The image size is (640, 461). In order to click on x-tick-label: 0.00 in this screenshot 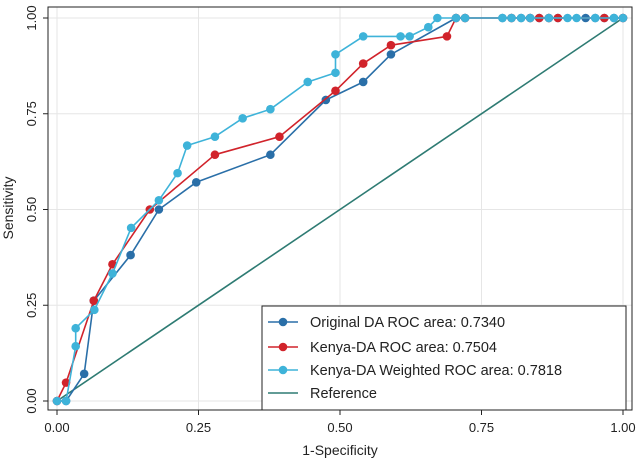, I will do `click(56, 427)`.